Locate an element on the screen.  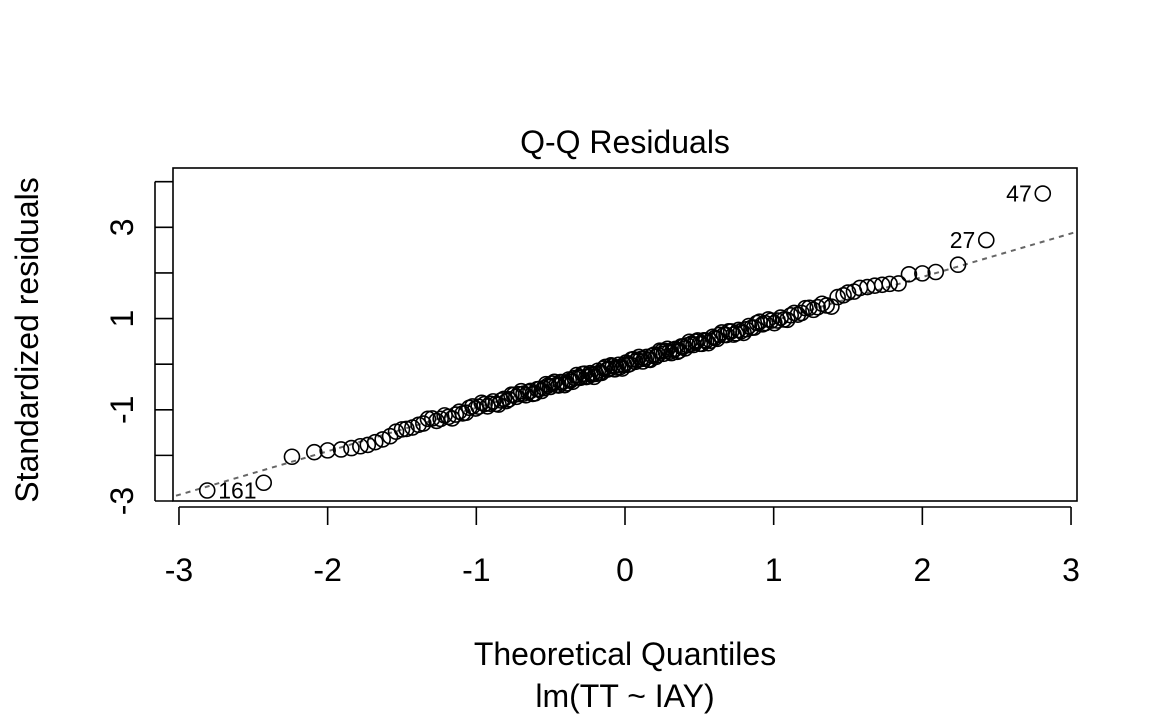
y-tick-label: 1 is located at coordinates (122, 319).